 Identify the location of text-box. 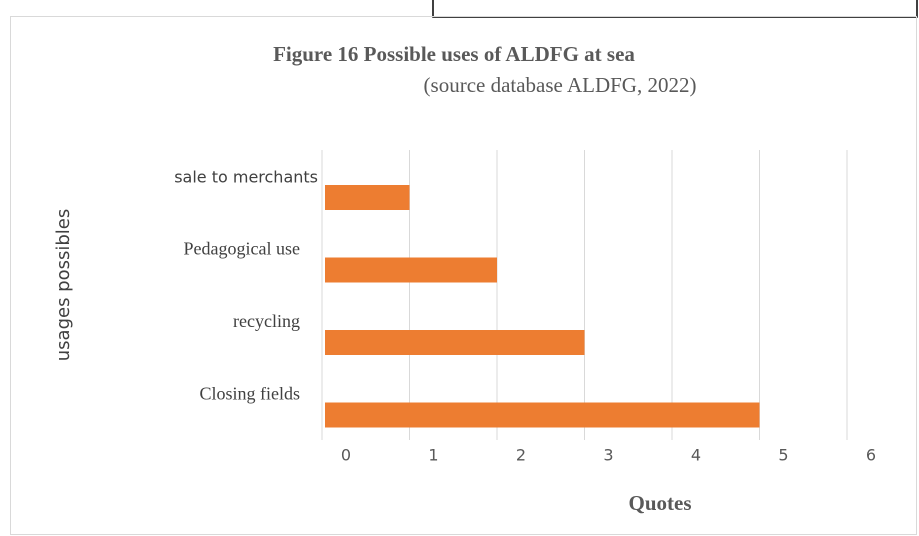
(675, 9).